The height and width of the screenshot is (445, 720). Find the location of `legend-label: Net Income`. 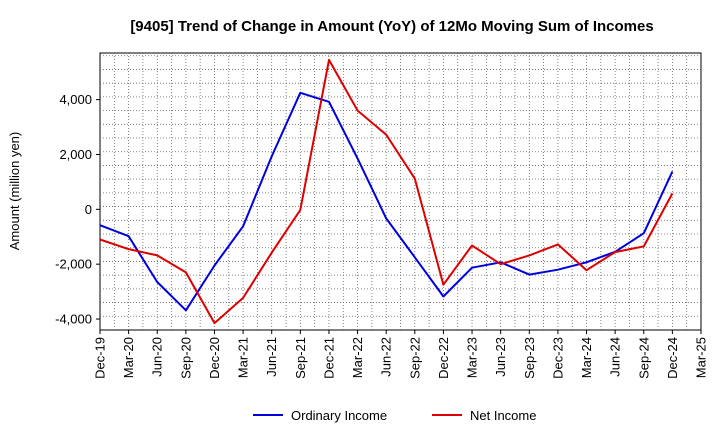

legend-label: Net Income is located at coordinates (503, 415).